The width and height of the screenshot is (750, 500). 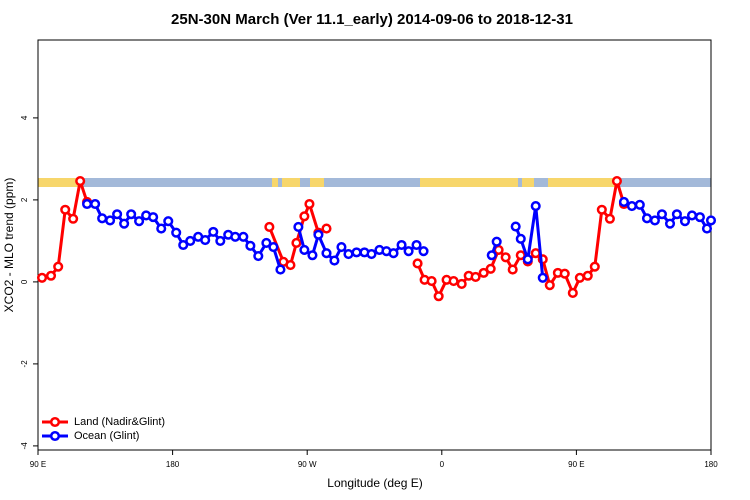 I want to click on y-tick-label: -2, so click(x=24, y=364).